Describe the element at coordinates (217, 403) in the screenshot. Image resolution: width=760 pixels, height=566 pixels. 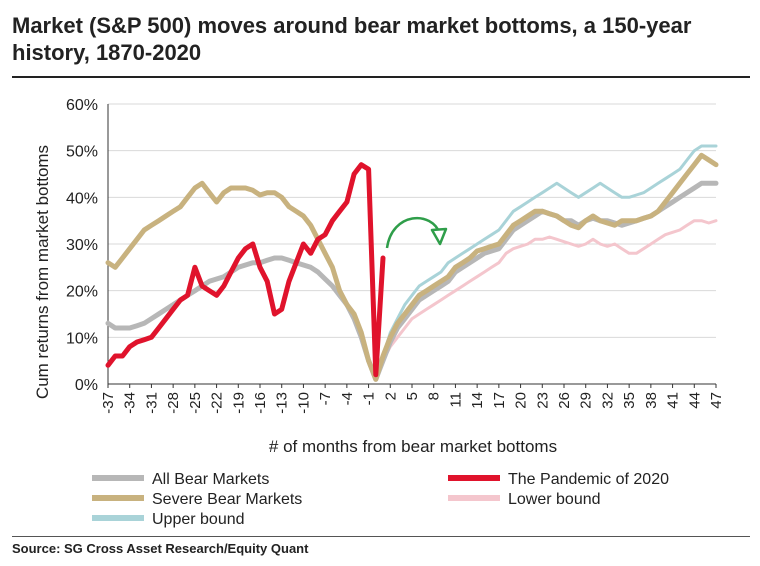
I see `x-tick-label: -22` at that location.